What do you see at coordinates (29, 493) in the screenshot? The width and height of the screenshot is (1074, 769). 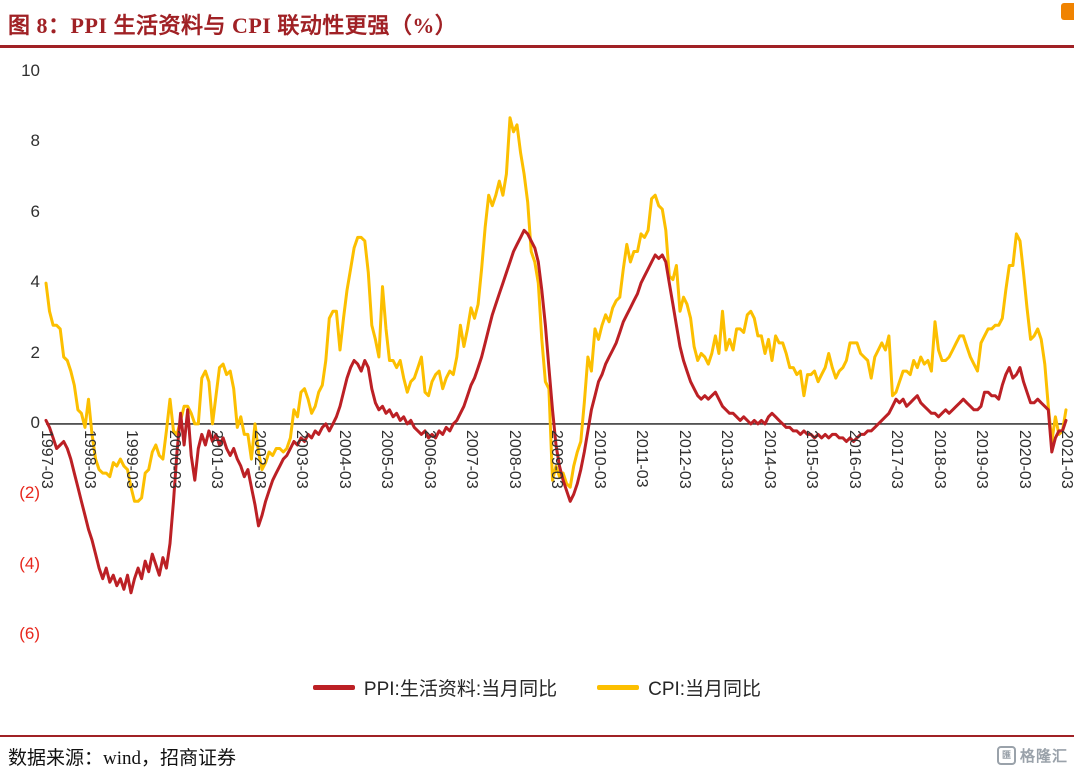 I see `y-tick-label: (2)` at bounding box center [29, 493].